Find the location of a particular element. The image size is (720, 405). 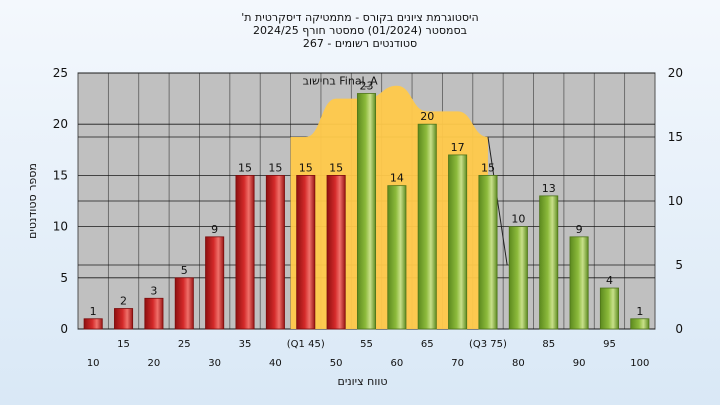

x-tick-label: 60 is located at coordinates (397, 363).